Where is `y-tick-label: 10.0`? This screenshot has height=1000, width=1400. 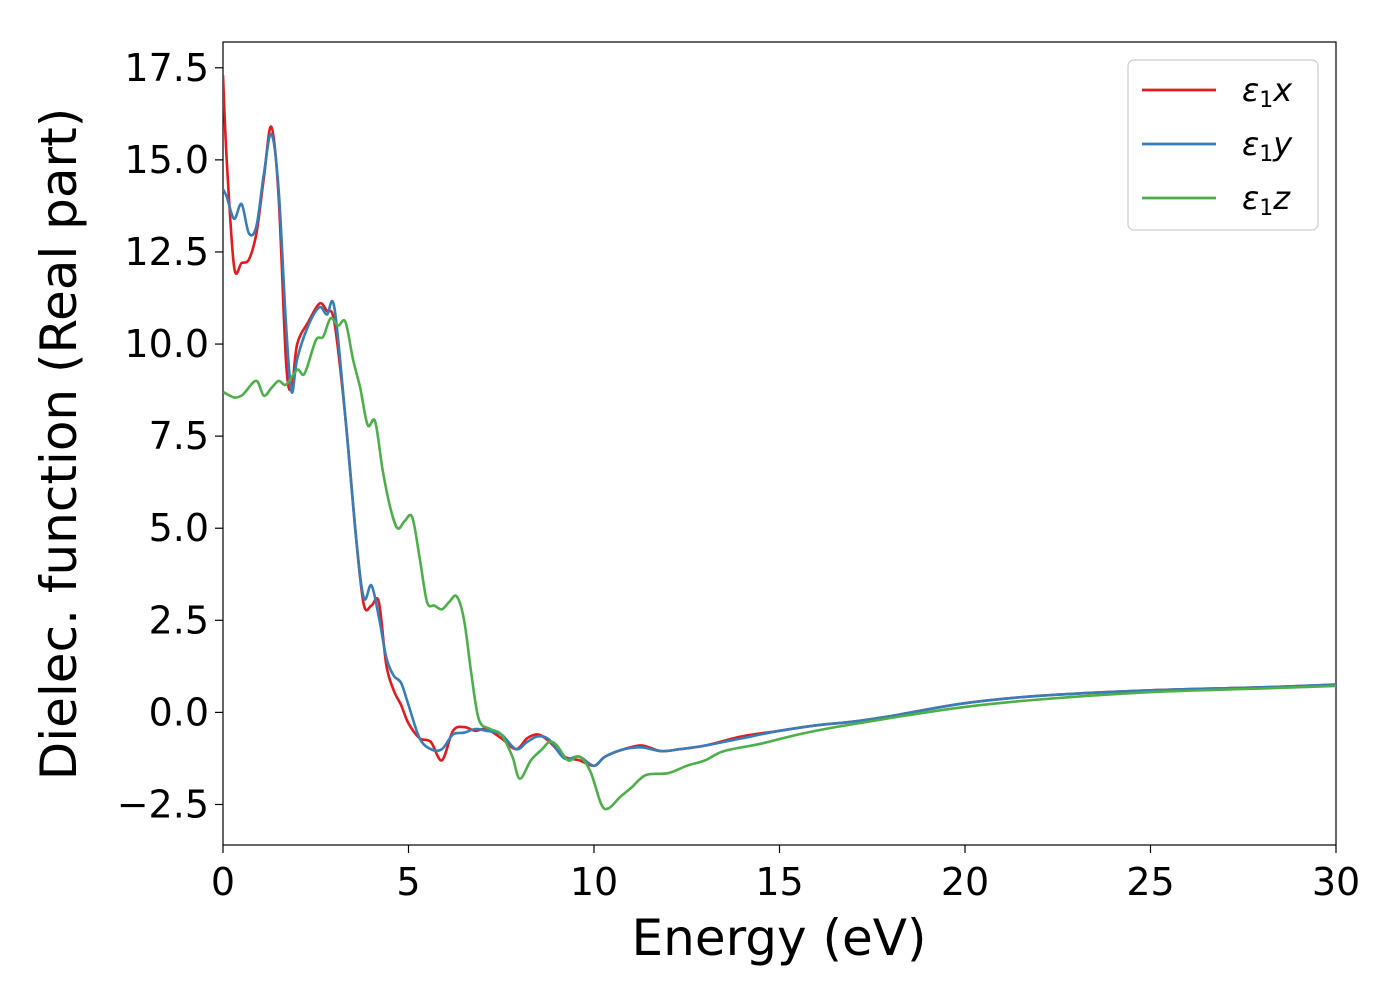 y-tick-label: 10.0 is located at coordinates (166, 344).